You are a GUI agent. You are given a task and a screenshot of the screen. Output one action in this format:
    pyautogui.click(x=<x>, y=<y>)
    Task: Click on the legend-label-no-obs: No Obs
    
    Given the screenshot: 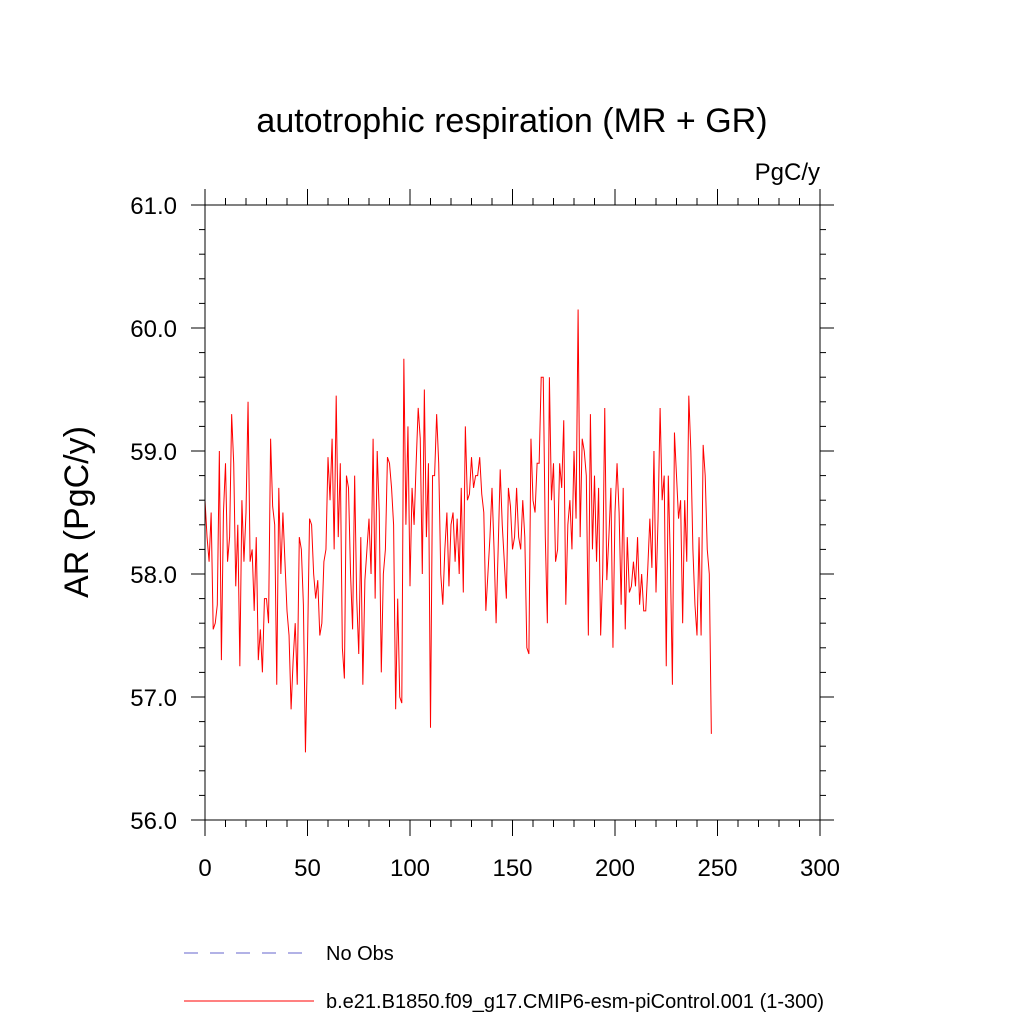 What is the action you would take?
    pyautogui.click(x=360, y=954)
    